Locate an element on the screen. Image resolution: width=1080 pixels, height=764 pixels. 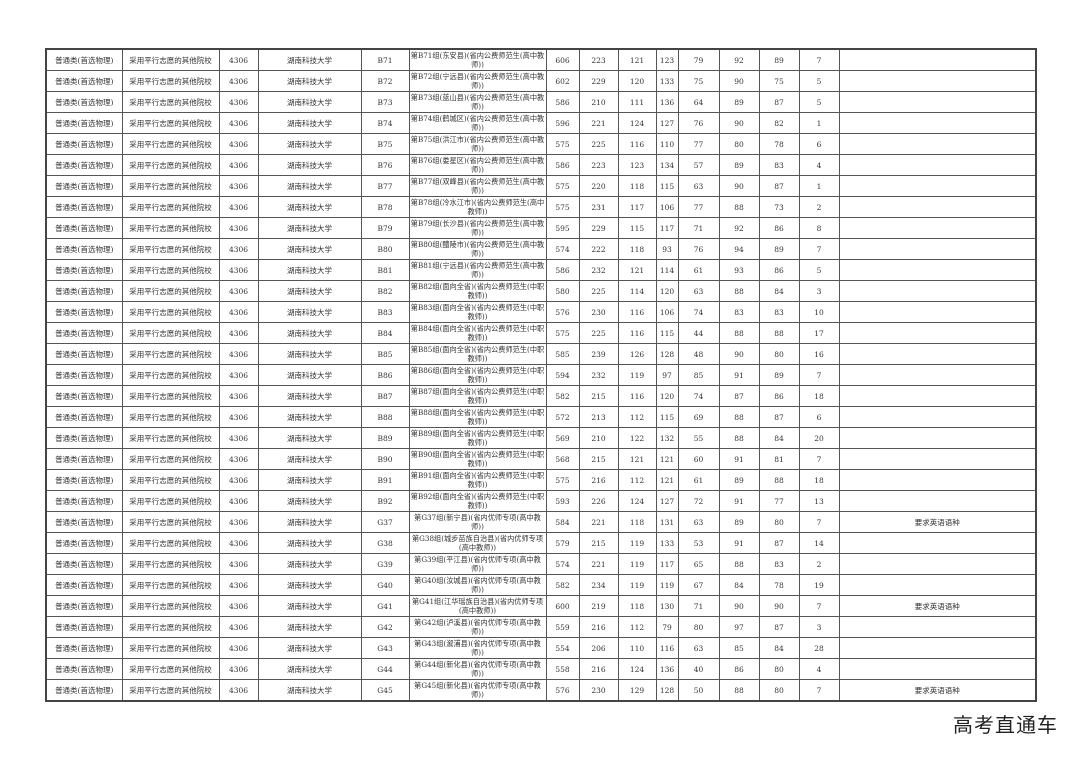
score-cell: 87 is located at coordinates (779, 543).